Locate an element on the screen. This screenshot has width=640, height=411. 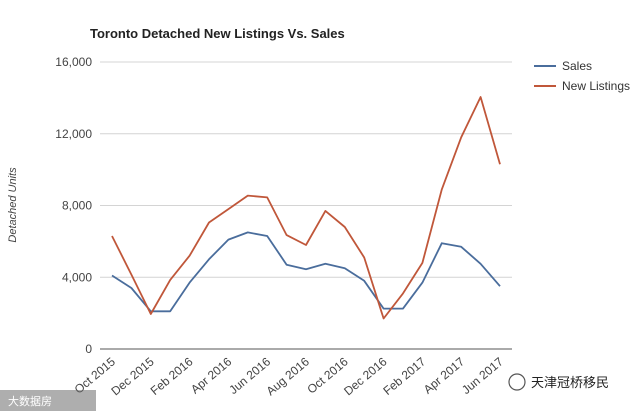
y-tick-label: 4,000 is located at coordinates (77, 277).